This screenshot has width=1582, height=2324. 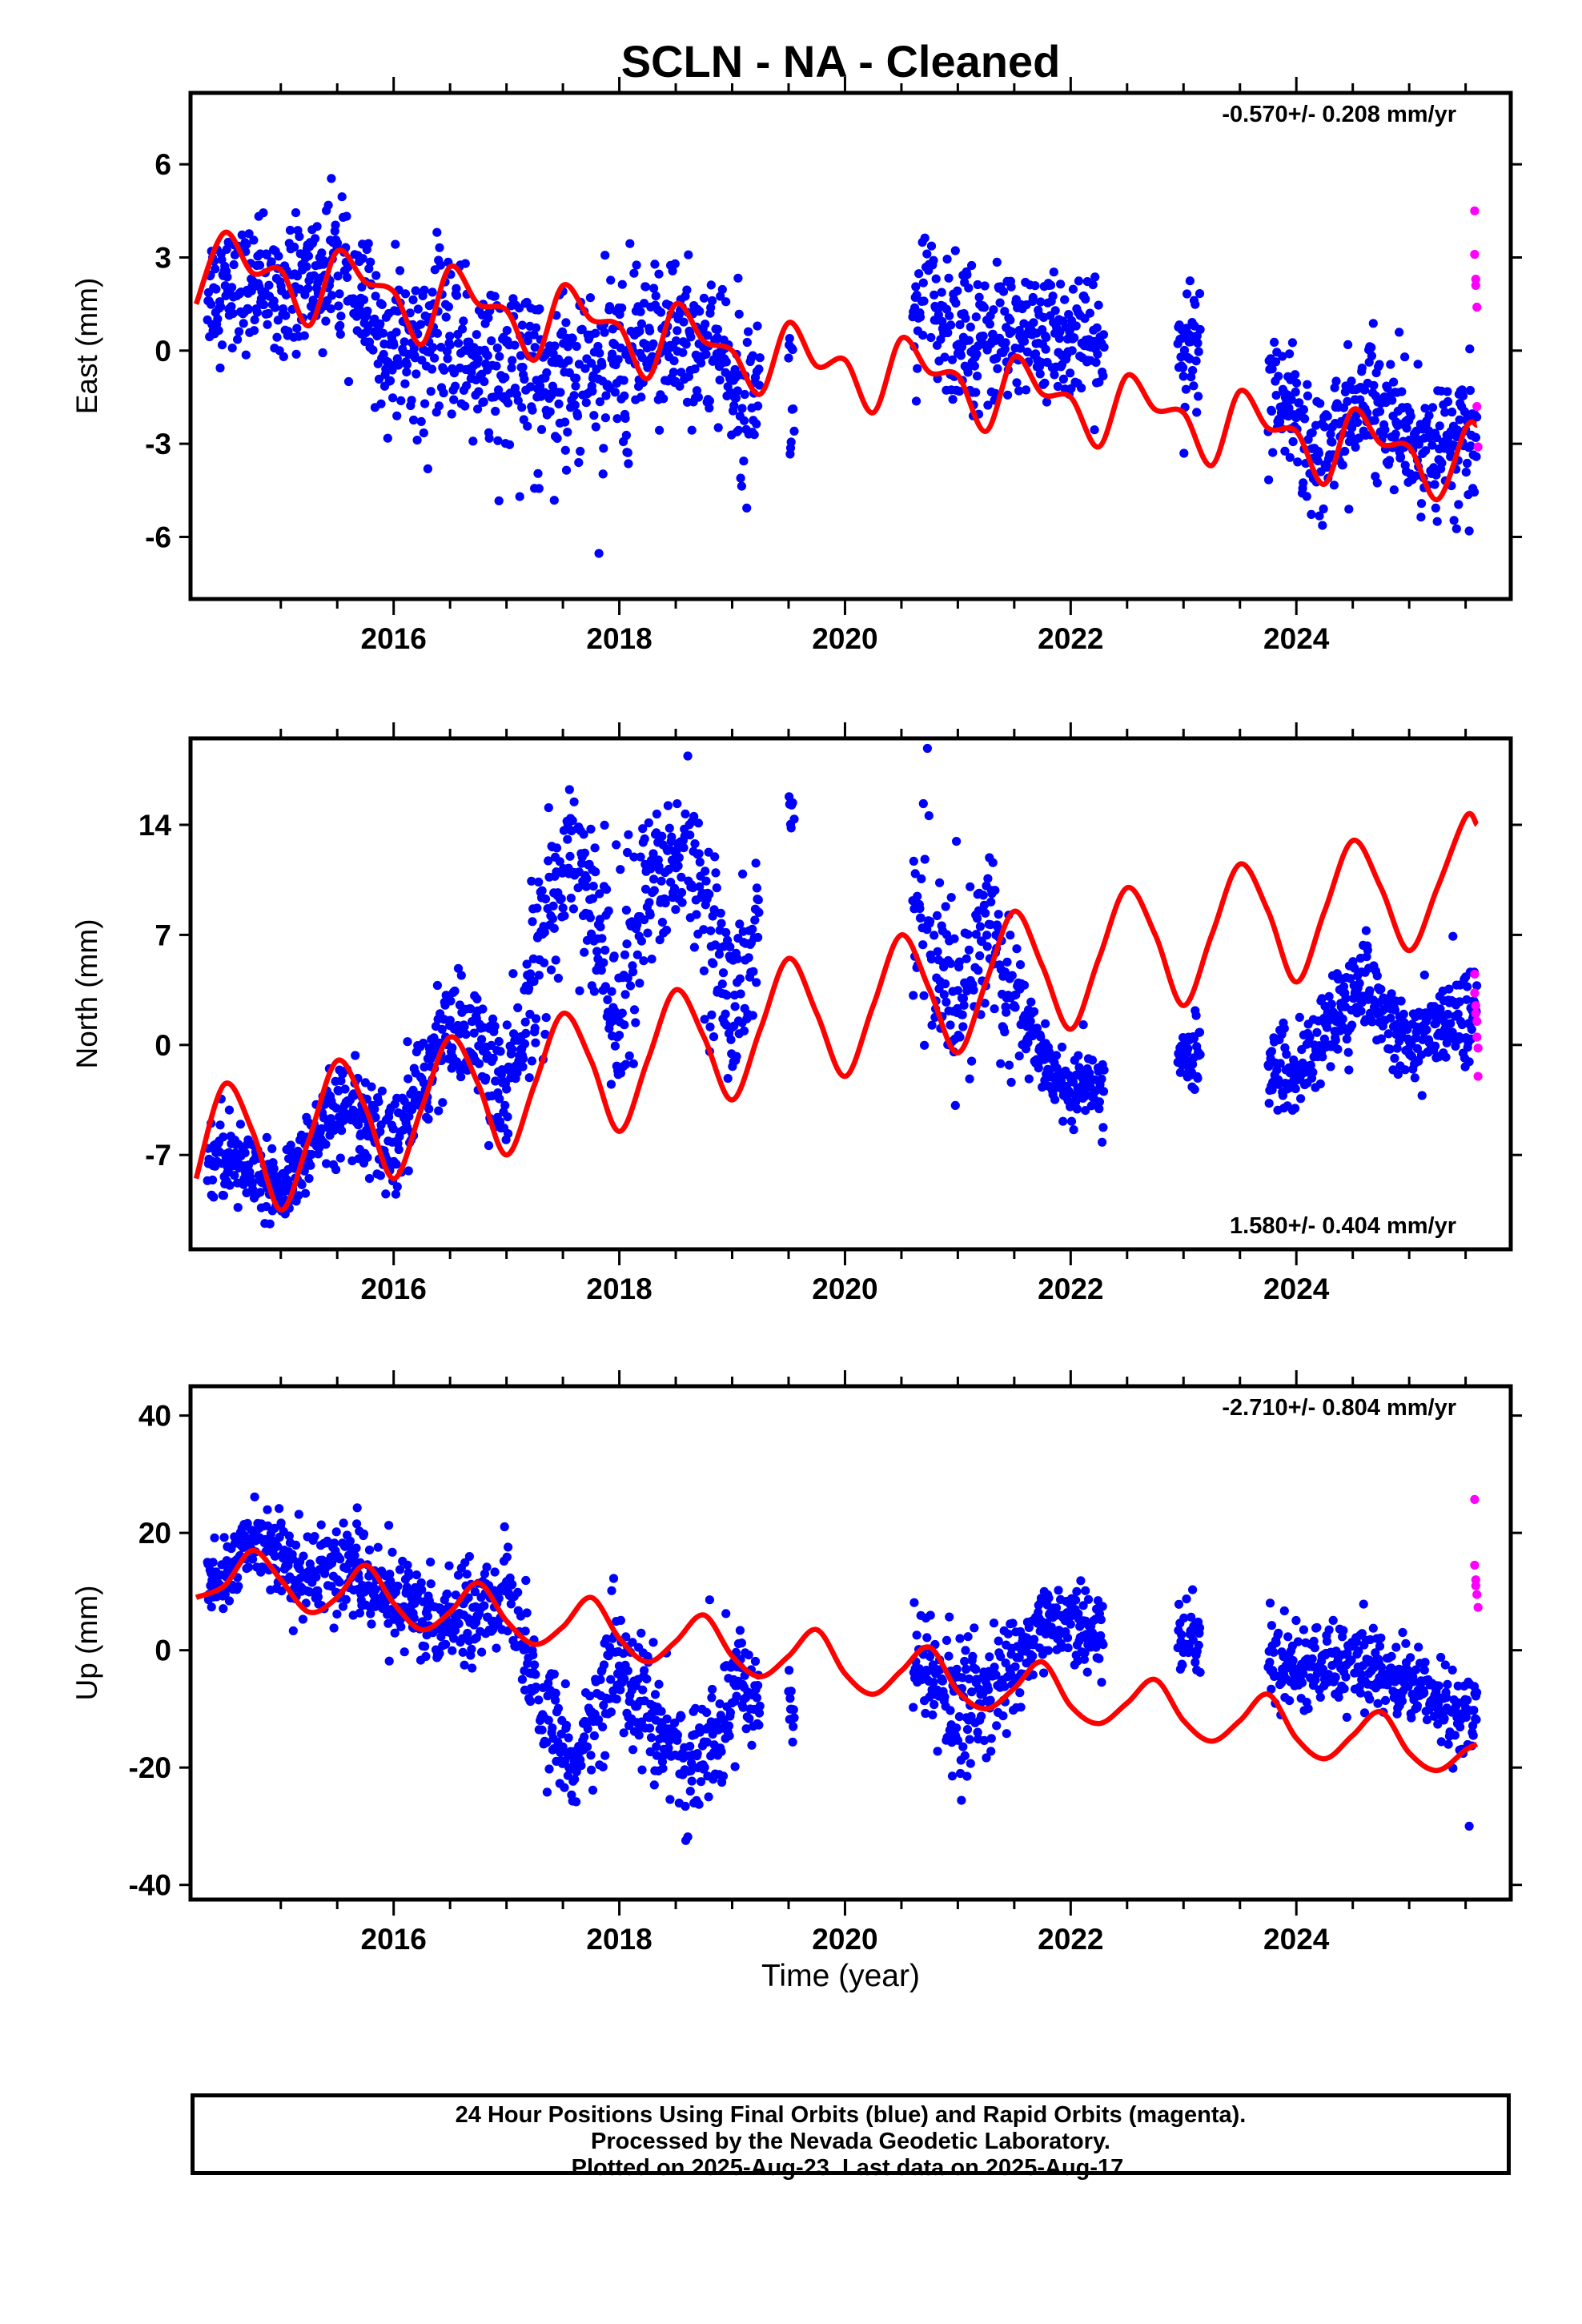 I want to click on x-tick-label: 2018, so click(x=619, y=638).